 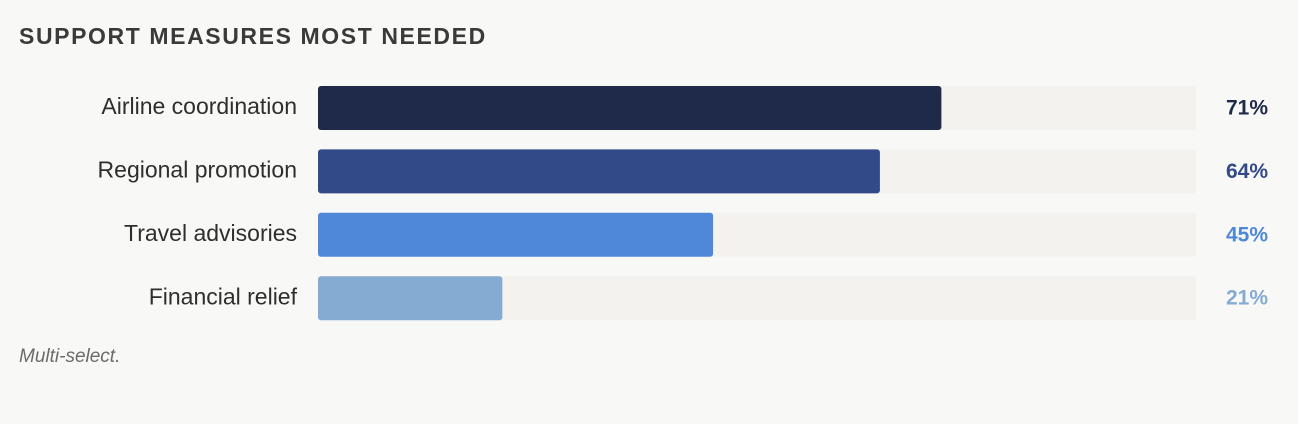 What do you see at coordinates (253, 36) in the screenshot?
I see `chart-title: SUPPORT MEASURES MOST NEEDED` at bounding box center [253, 36].